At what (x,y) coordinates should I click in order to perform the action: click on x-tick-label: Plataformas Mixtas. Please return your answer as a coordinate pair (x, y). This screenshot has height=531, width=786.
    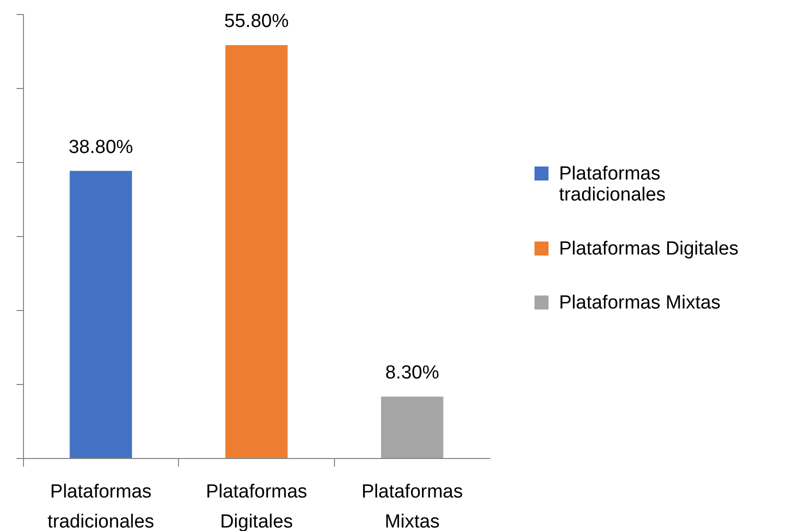
    Looking at the image, I should click on (412, 506).